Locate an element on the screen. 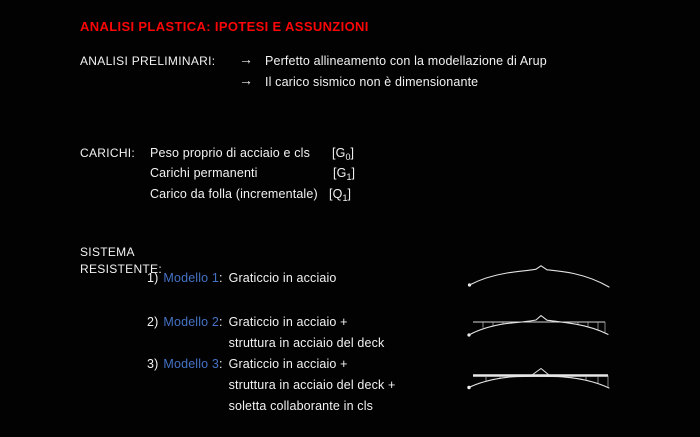 Image resolution: width=700 pixels, height=437 pixels. model-number: 3) is located at coordinates (153, 364).